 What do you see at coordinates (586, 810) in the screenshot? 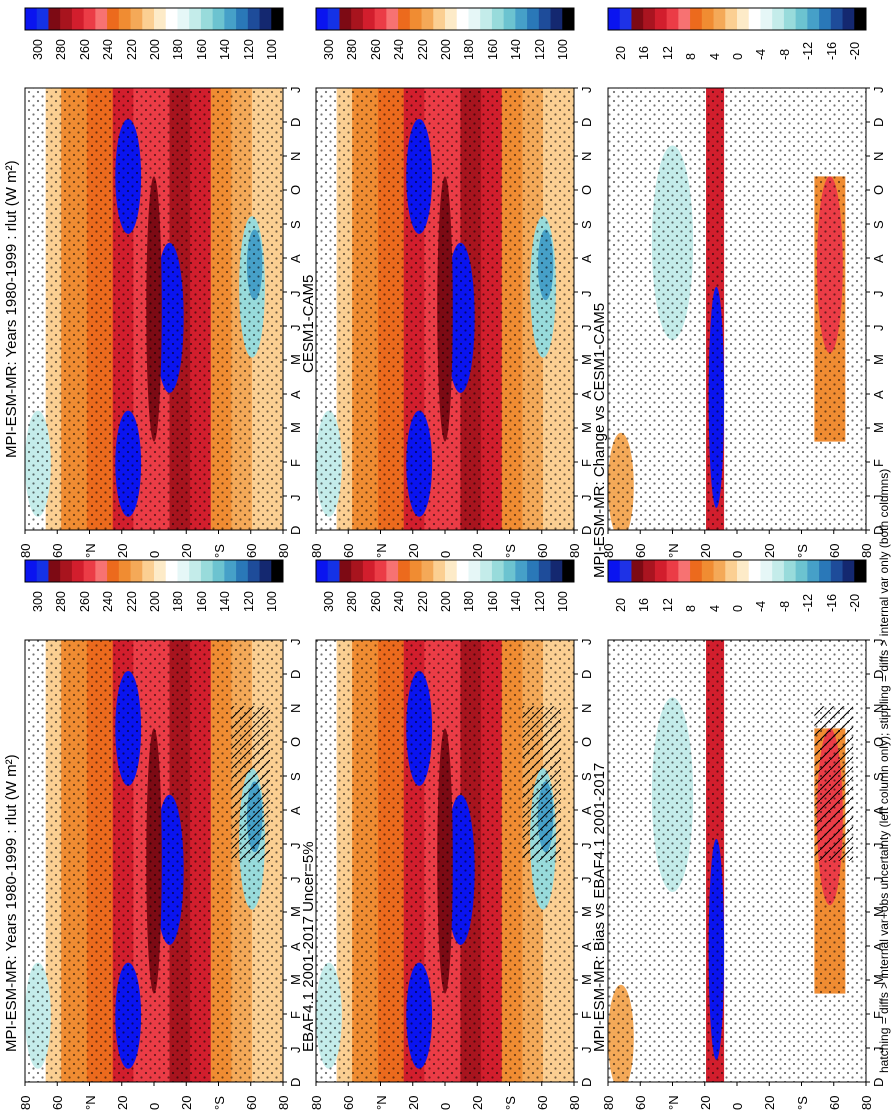
I see `month-tick-2-8: A` at bounding box center [586, 810].